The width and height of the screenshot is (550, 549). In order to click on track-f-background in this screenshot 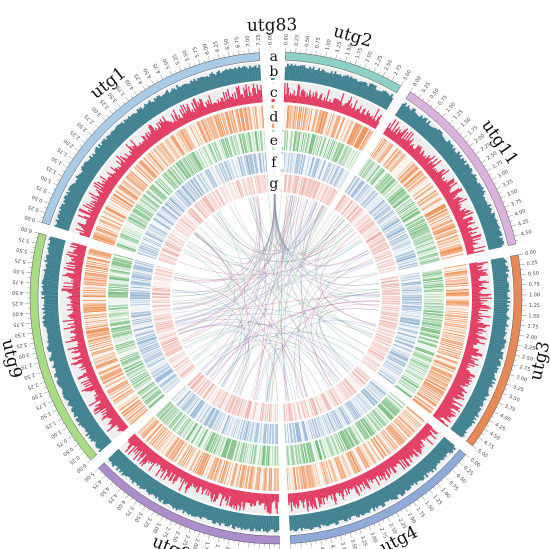, I will do `click(202, 206)`.